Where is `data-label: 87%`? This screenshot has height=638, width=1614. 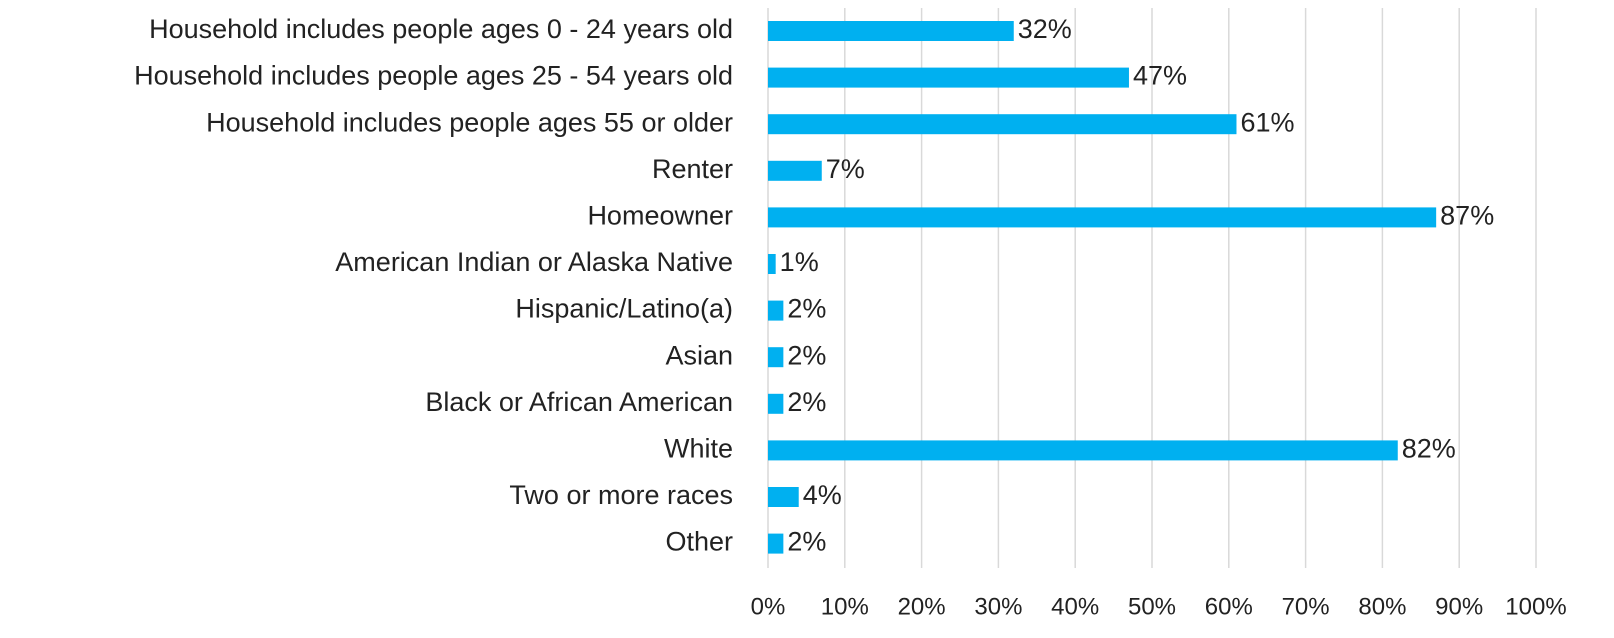
data-label: 87% is located at coordinates (1467, 216).